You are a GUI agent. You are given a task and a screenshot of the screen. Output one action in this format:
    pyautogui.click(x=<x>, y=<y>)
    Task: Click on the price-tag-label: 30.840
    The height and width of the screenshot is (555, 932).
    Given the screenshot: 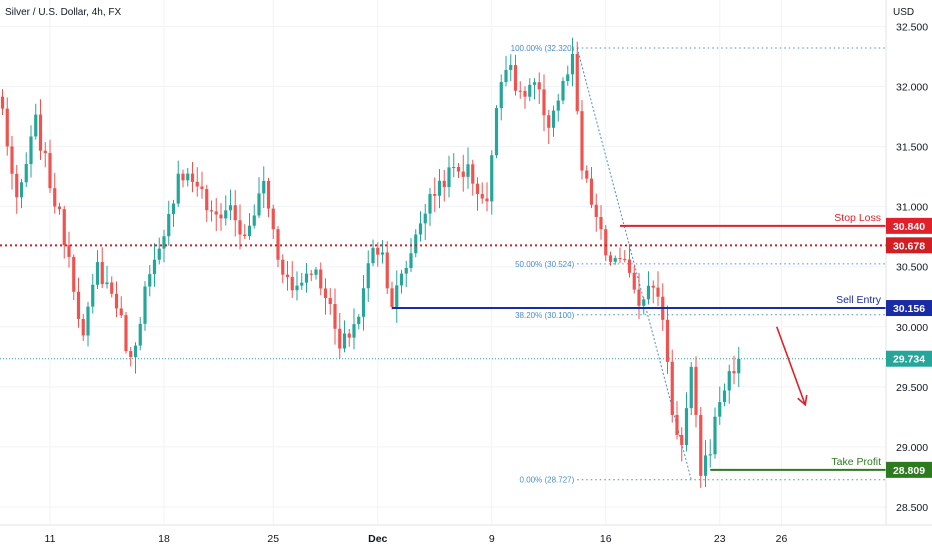 What is the action you would take?
    pyautogui.click(x=909, y=227)
    